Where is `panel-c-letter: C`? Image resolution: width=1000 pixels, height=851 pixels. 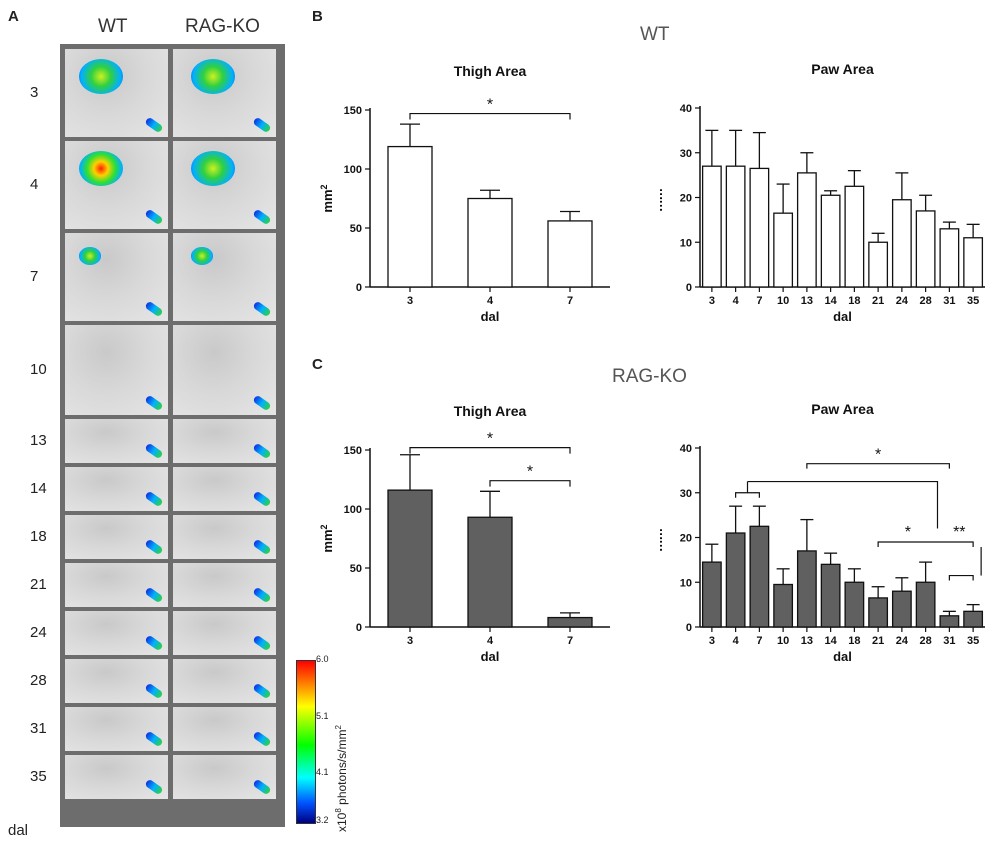 panel-c-letter: C is located at coordinates (317, 364).